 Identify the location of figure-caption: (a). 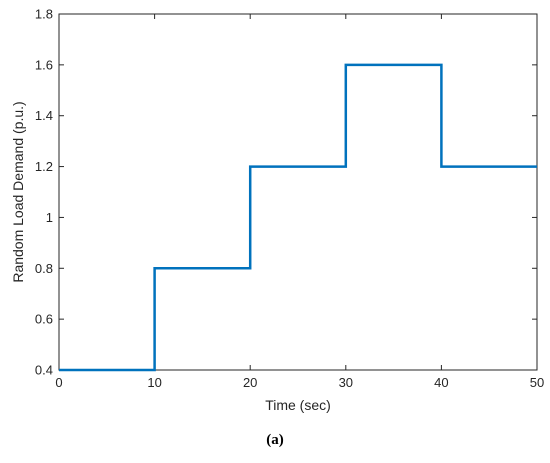
(275, 440).